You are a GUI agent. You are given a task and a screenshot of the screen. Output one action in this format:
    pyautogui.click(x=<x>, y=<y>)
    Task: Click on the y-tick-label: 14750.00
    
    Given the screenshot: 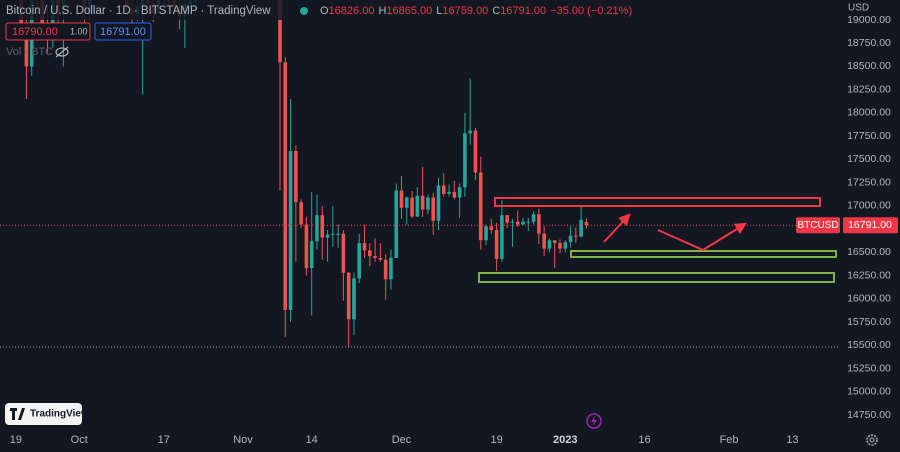 What is the action you would take?
    pyautogui.click(x=869, y=415)
    